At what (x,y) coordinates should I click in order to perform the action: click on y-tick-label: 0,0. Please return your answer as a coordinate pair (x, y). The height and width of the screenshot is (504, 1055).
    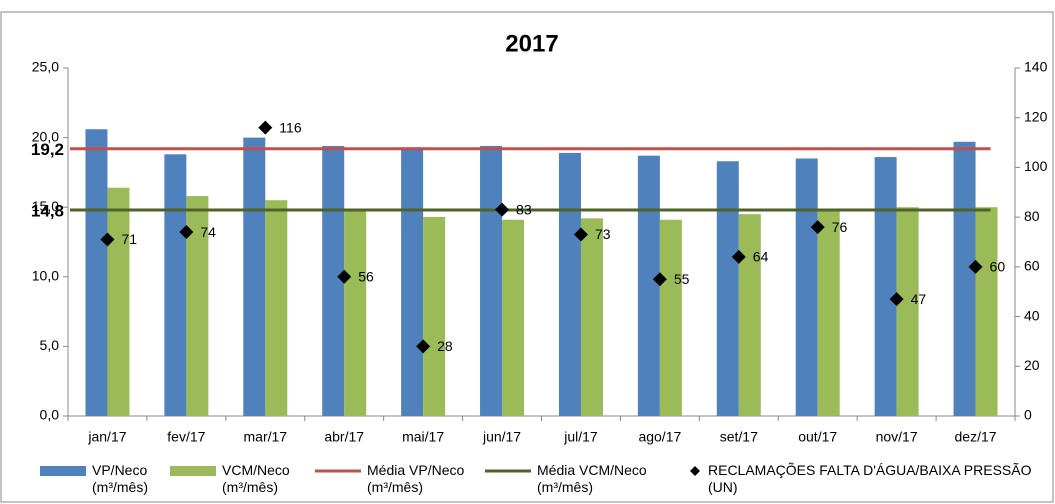
    Looking at the image, I should click on (50, 415).